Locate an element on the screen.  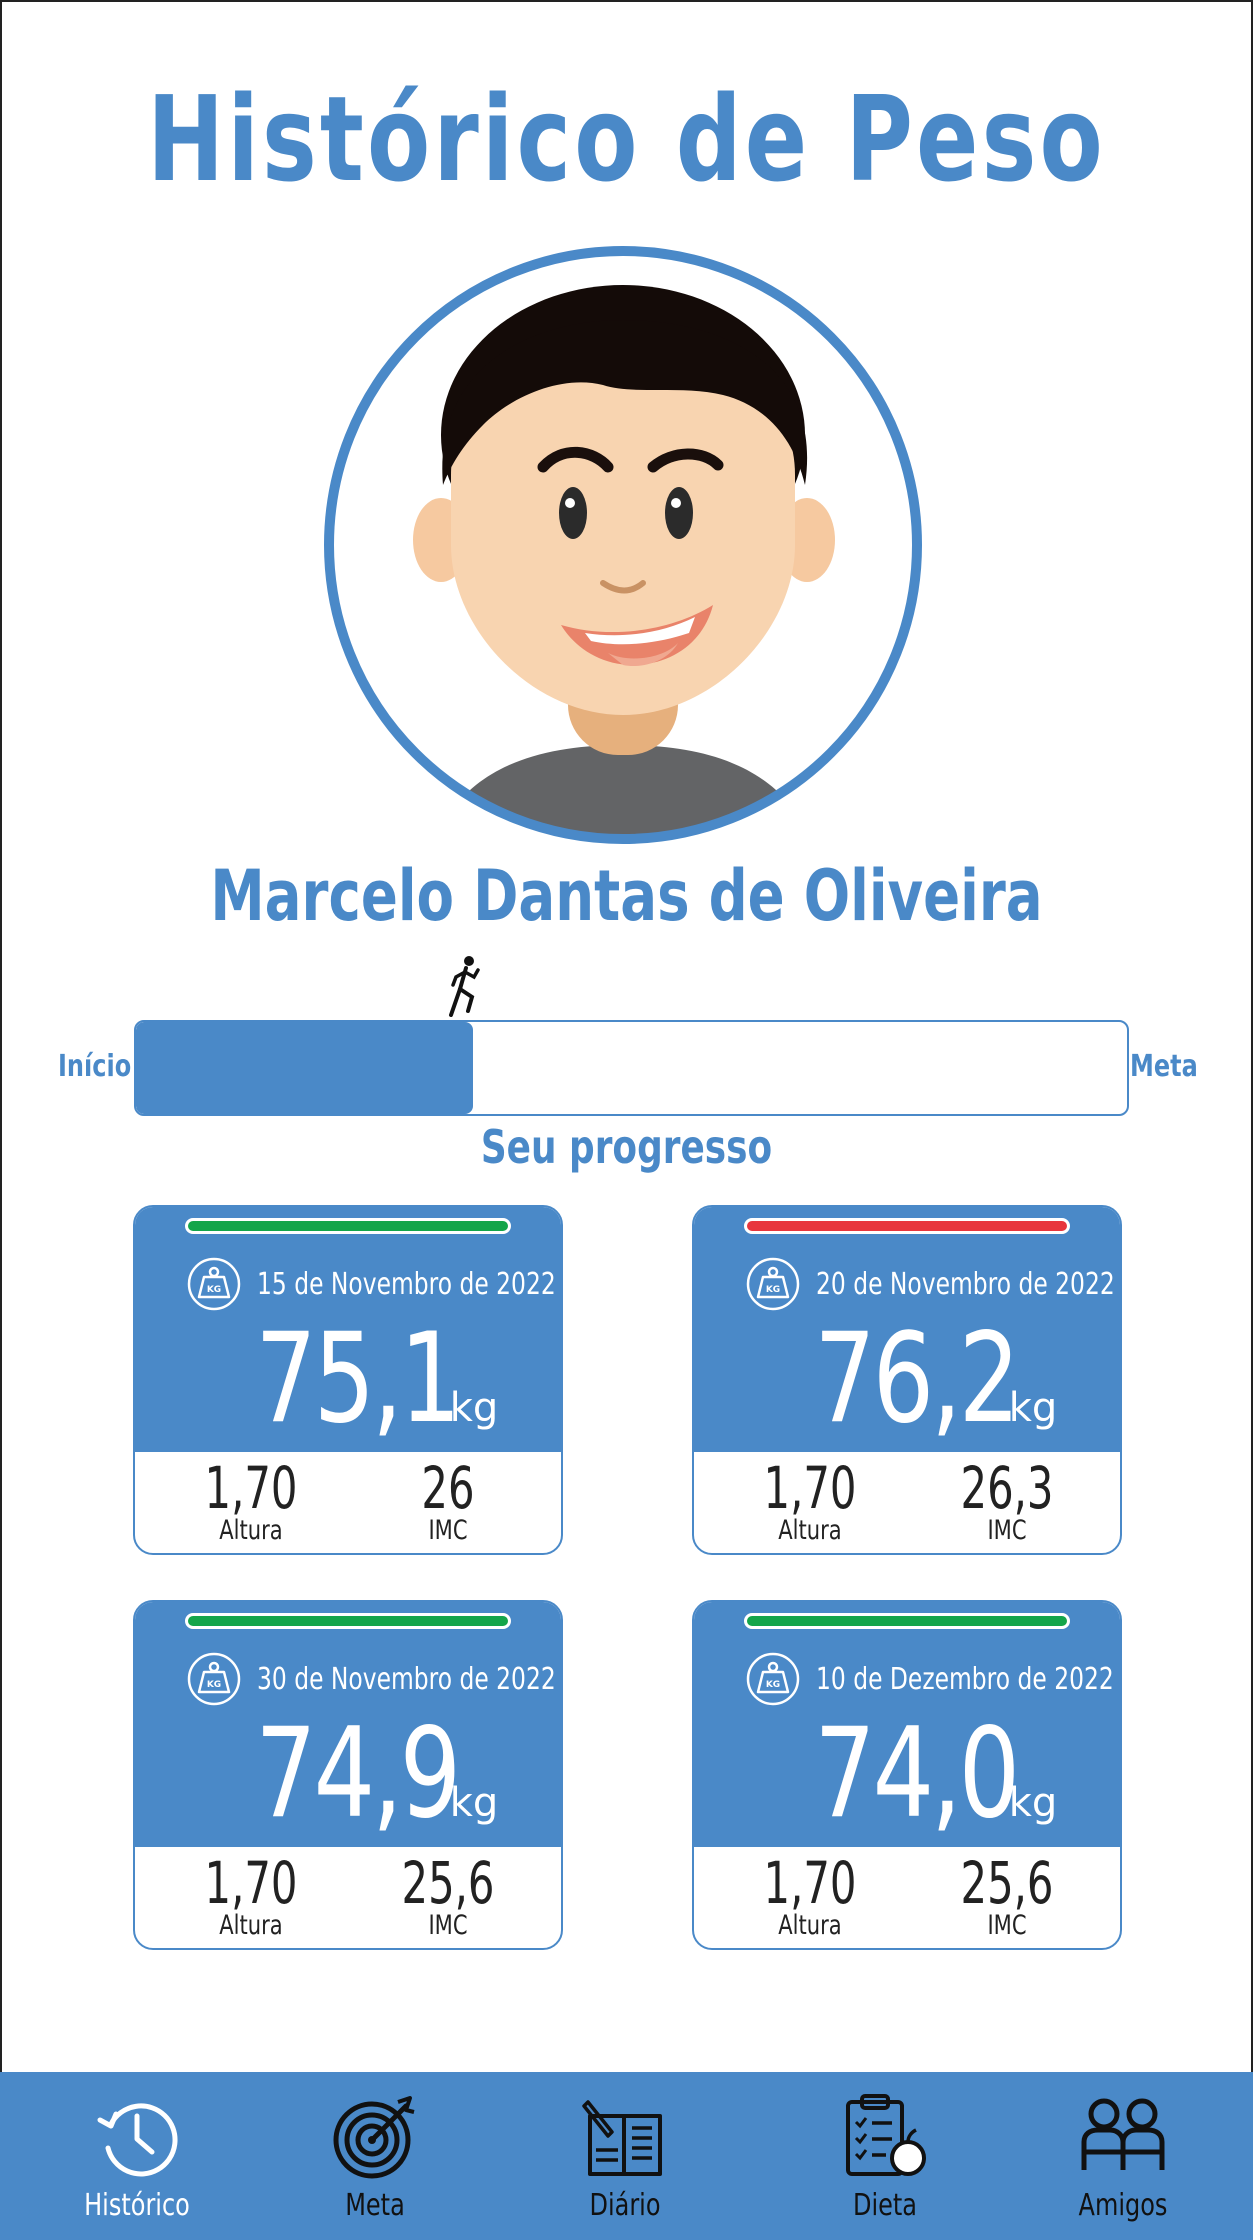
progress-fill is located at coordinates (304, 1068).